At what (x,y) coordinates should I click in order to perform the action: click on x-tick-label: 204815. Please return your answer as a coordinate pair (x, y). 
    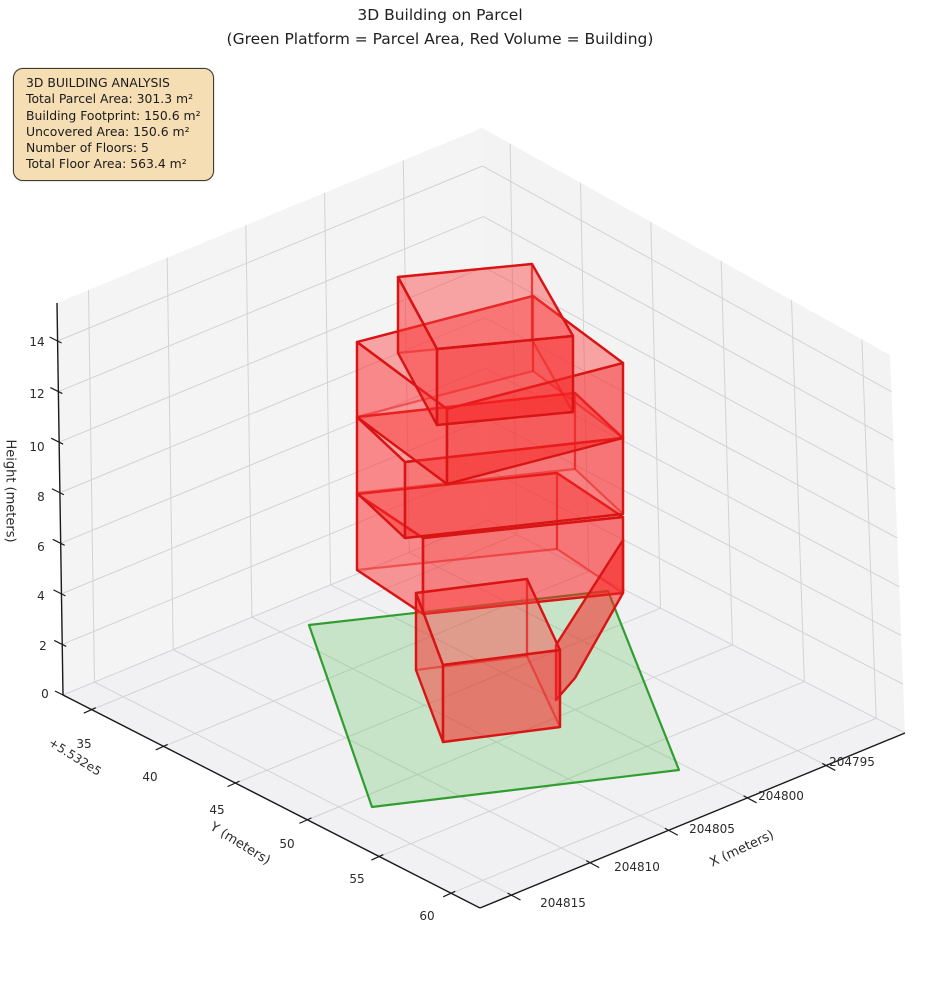
    Looking at the image, I should click on (563, 903).